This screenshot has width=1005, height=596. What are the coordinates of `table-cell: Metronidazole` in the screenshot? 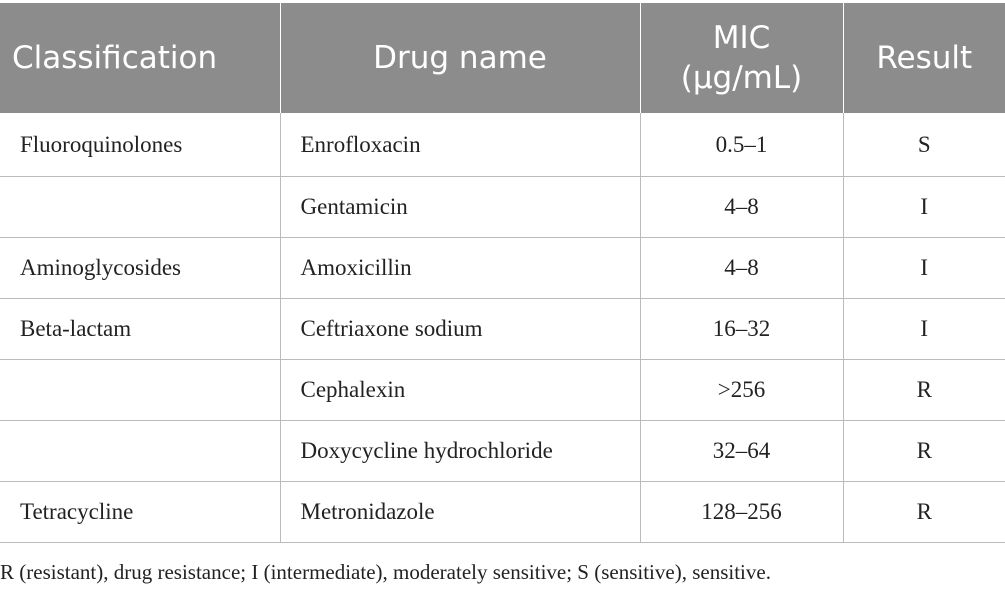 It's located at (459, 512).